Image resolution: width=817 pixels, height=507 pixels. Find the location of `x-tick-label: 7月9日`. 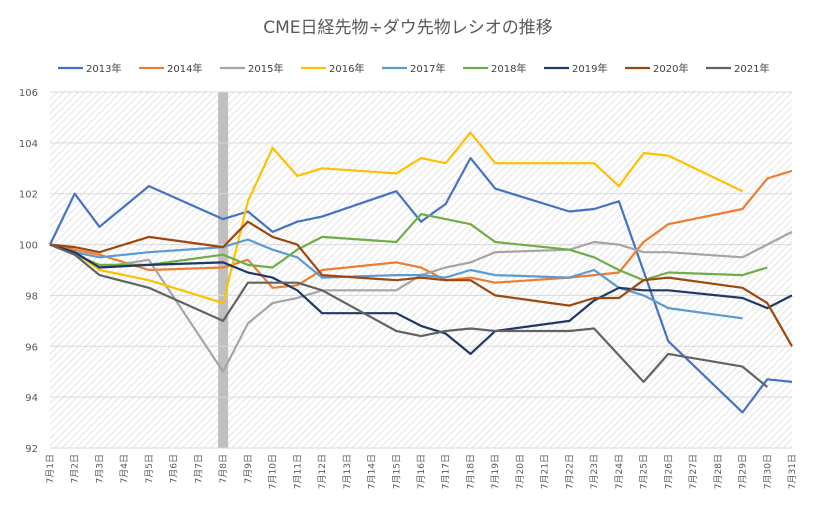

x-tick-label: 7月9日 is located at coordinates (248, 468).